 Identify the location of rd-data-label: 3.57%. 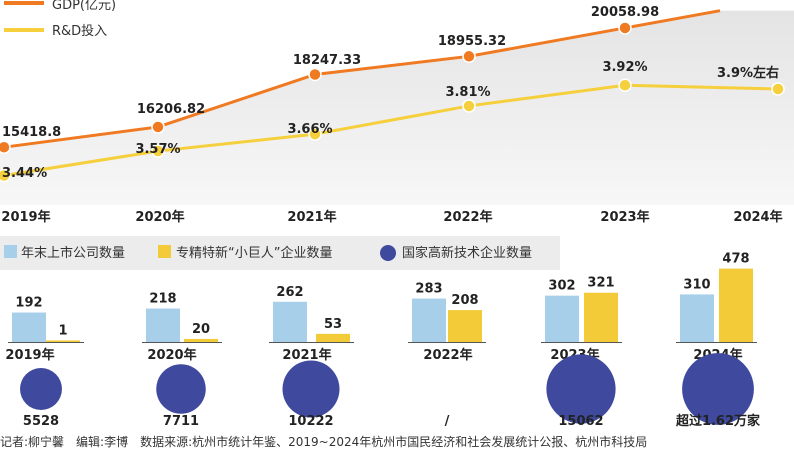
(157, 149).